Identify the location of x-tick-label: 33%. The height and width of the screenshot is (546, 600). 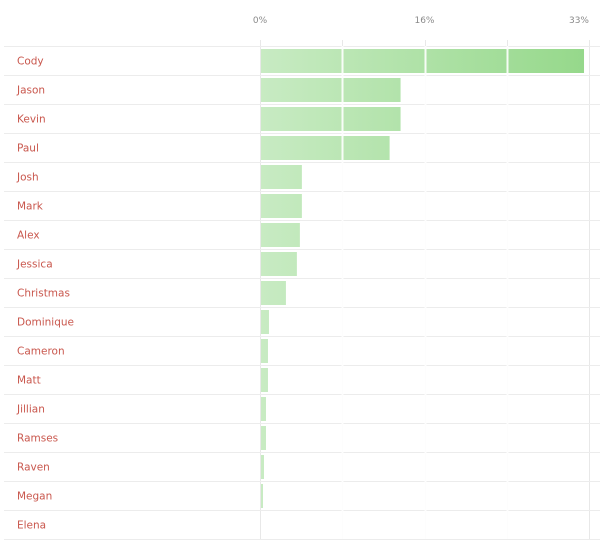
(579, 21).